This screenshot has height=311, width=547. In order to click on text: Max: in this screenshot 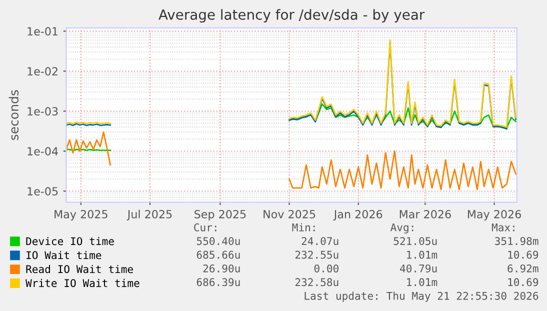, I will do `click(503, 228)`.